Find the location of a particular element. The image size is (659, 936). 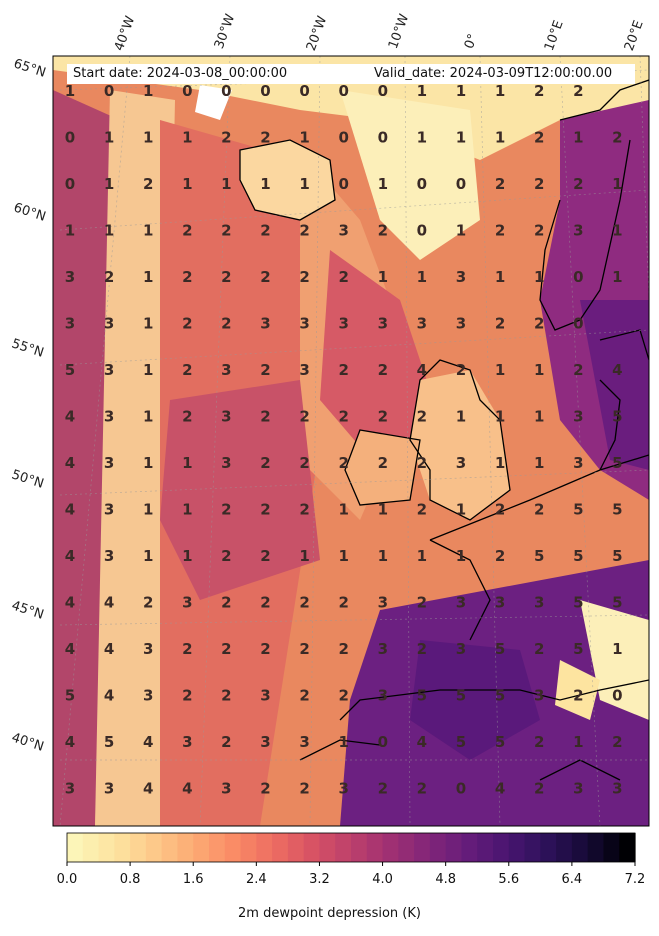

colorbar-tick-label: 2.4 is located at coordinates (256, 879).